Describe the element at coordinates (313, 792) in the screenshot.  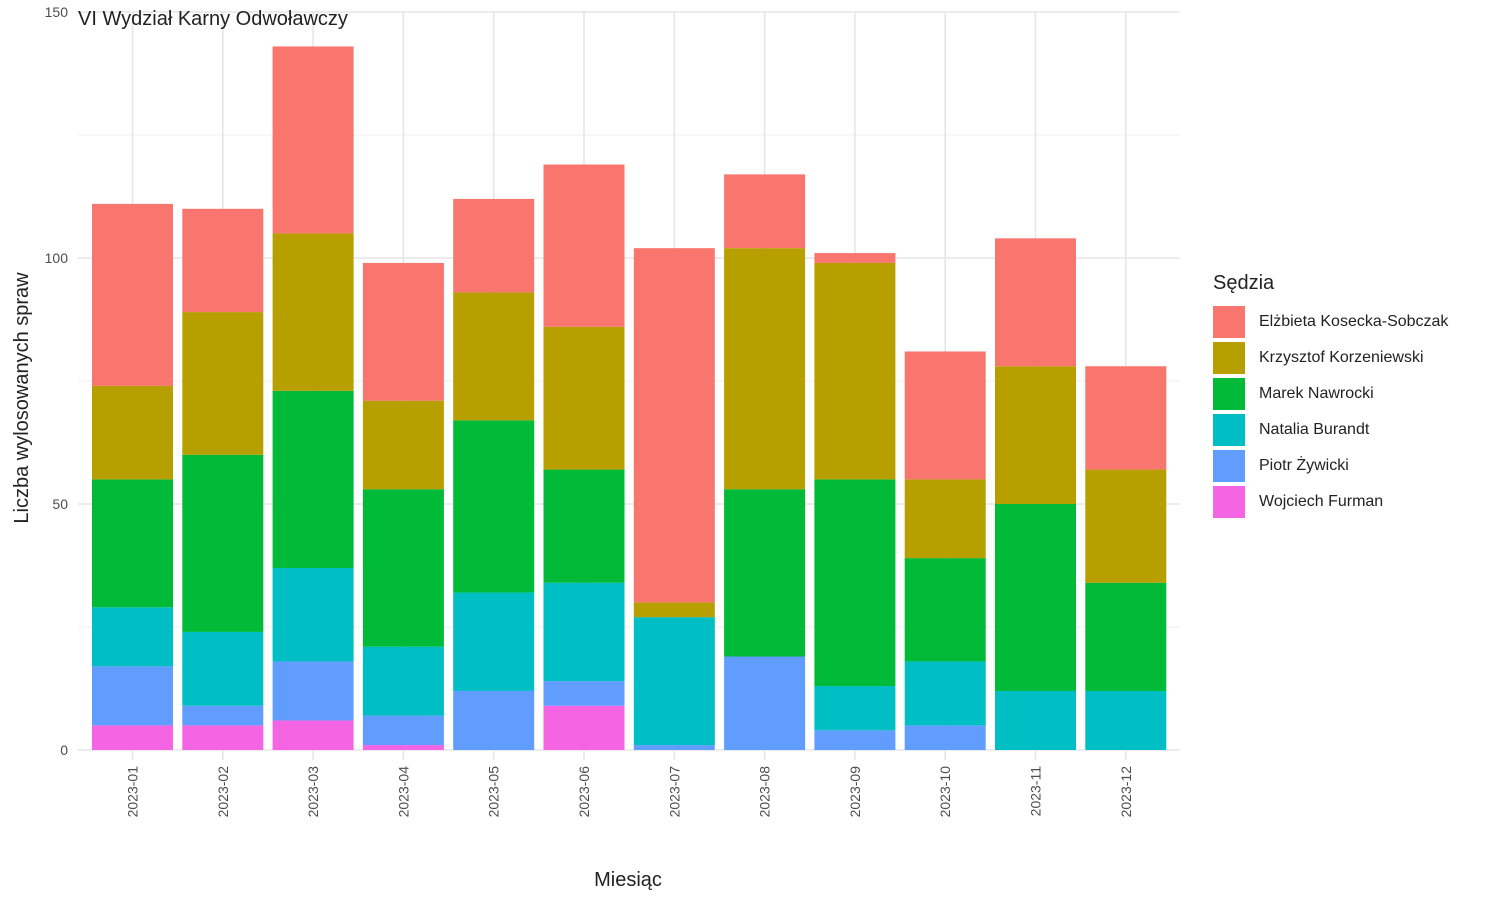
I see `x-tick-label: 2023-03` at that location.